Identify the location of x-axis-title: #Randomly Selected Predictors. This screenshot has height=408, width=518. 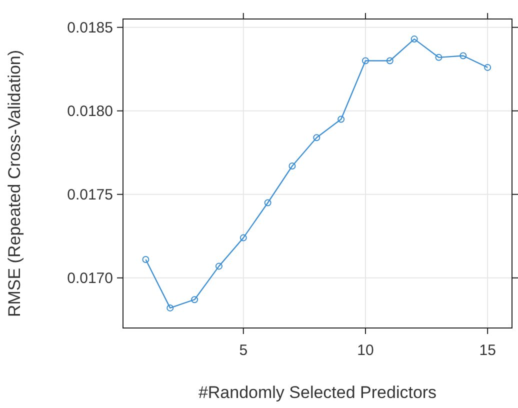
(317, 392).